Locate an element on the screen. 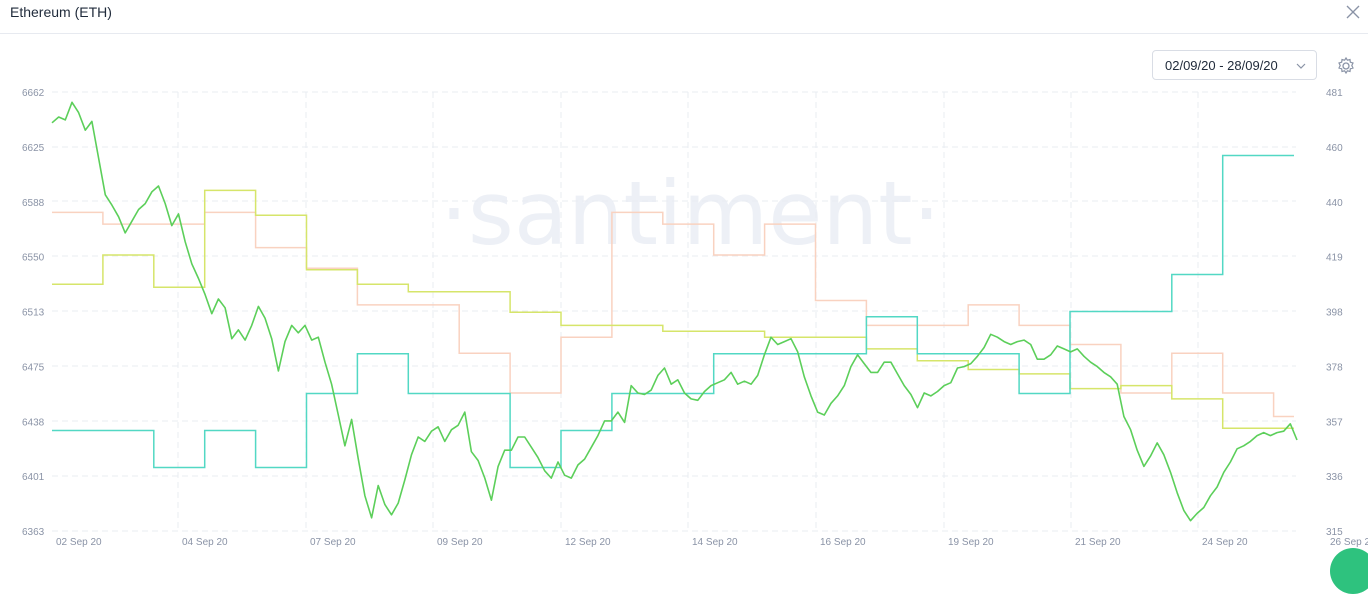 This screenshot has height=594, width=1368. y-axis-left-tick: 6662 is located at coordinates (33, 93).